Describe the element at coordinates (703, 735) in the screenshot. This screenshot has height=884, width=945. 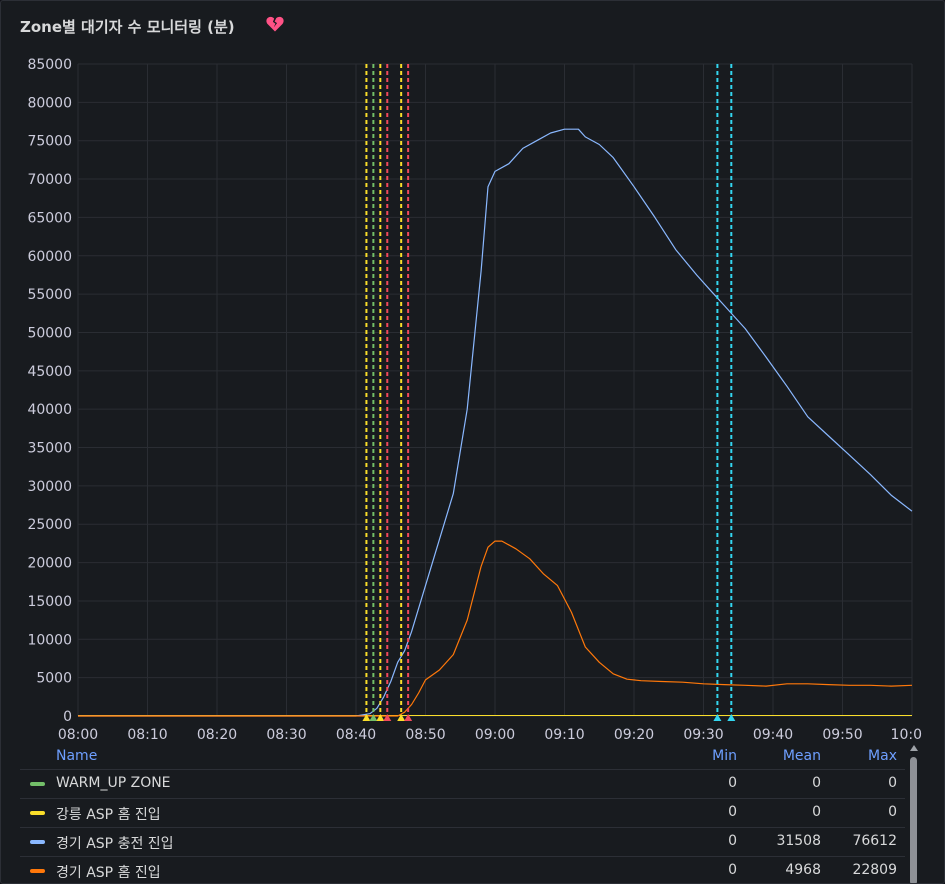
I see `x-tick-label: 09:30` at that location.